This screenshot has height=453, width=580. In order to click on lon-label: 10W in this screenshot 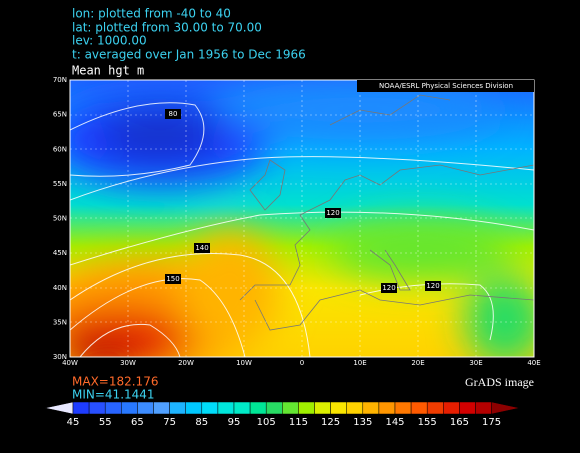, I will do `click(244, 363)`.